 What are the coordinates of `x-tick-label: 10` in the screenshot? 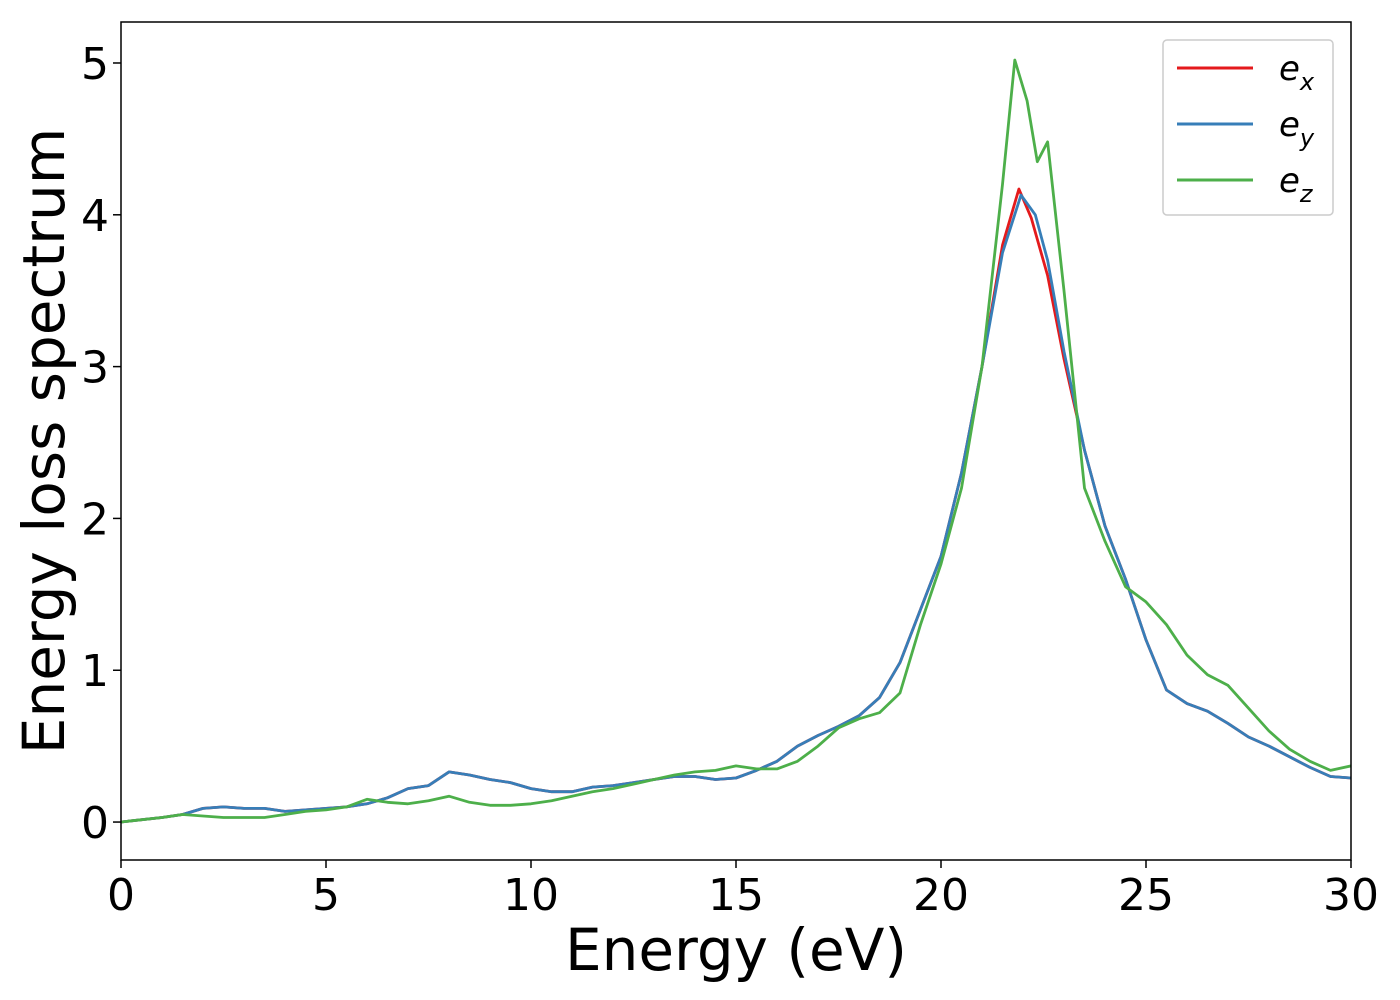 It's located at (531, 895).